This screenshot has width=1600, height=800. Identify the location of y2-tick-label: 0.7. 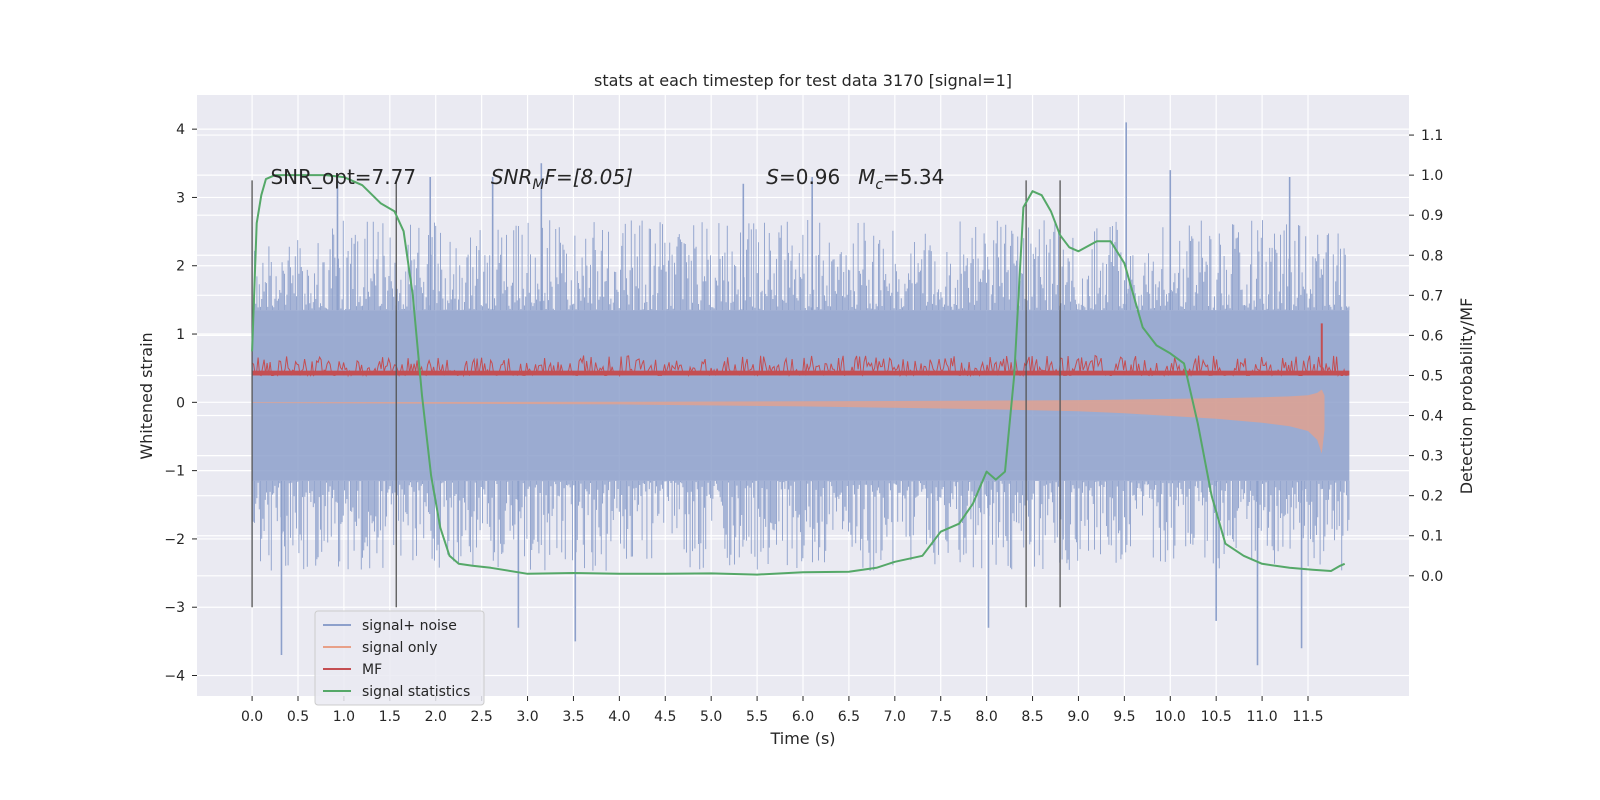
(1432, 296).